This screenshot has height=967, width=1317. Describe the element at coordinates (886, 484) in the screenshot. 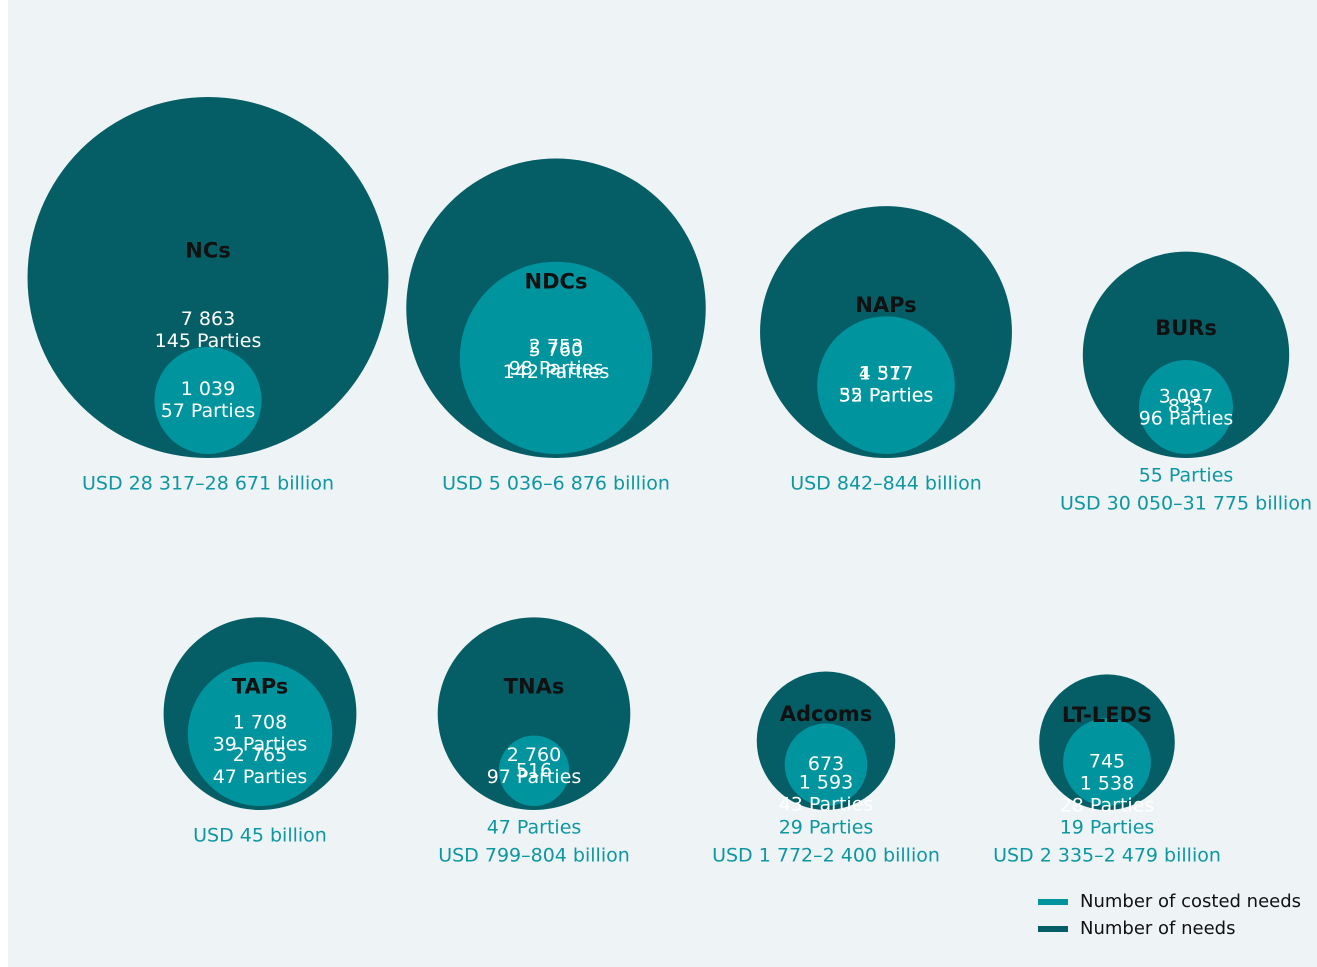

I see `cost-label: USD 842–844 billion` at that location.